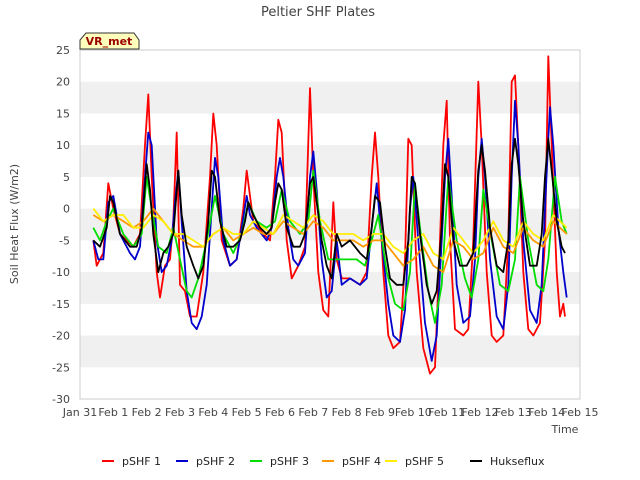 The image size is (640, 480). Describe the element at coordinates (313, 412) in the screenshot. I see `x-tick-label: Feb 7` at that location.